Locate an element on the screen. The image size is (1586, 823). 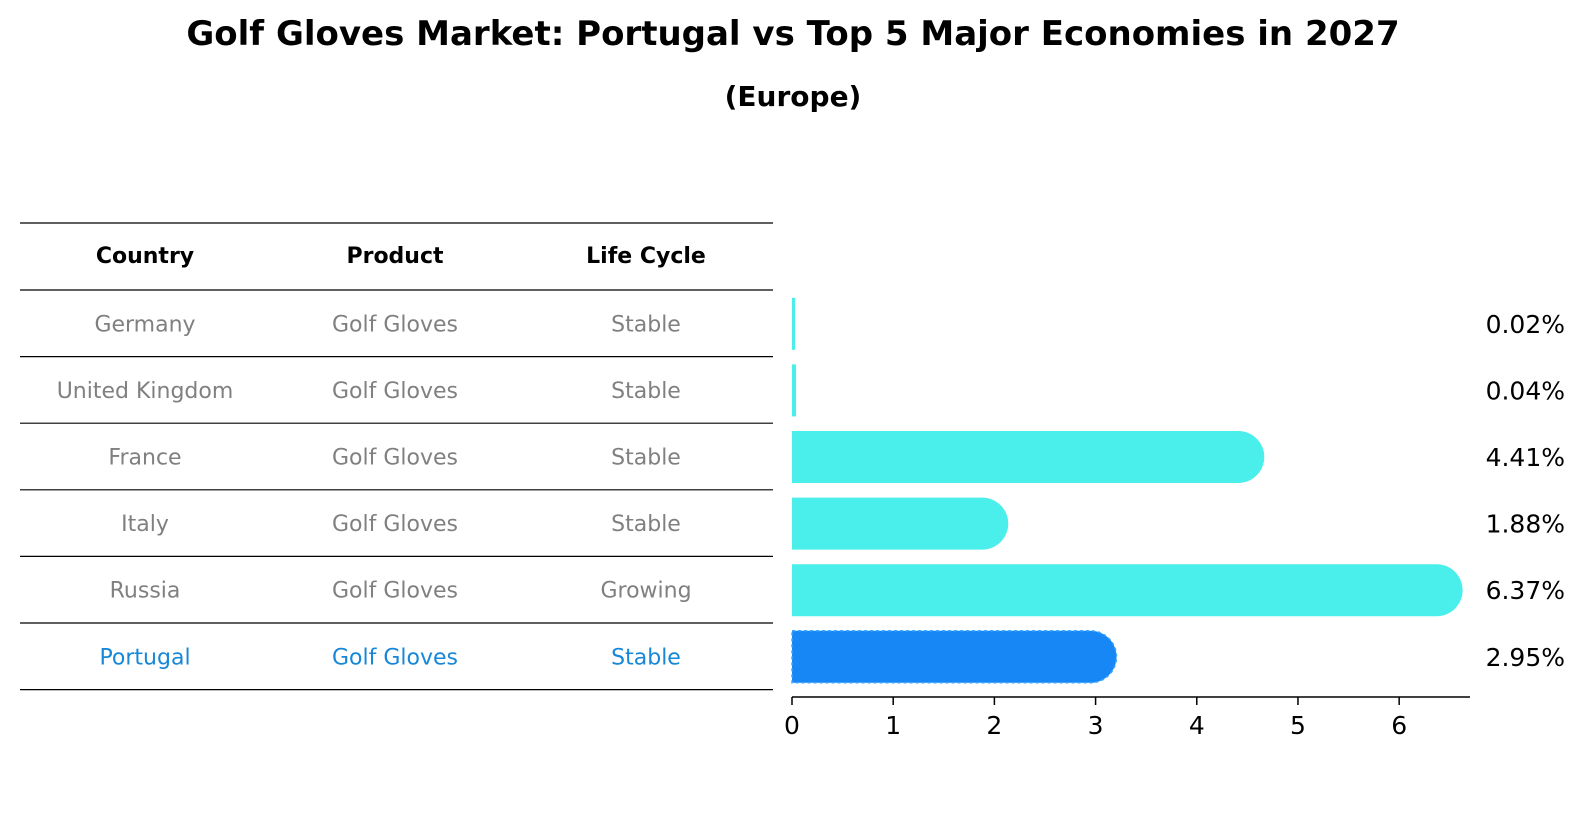
table-cell: Germany is located at coordinates (144, 324).